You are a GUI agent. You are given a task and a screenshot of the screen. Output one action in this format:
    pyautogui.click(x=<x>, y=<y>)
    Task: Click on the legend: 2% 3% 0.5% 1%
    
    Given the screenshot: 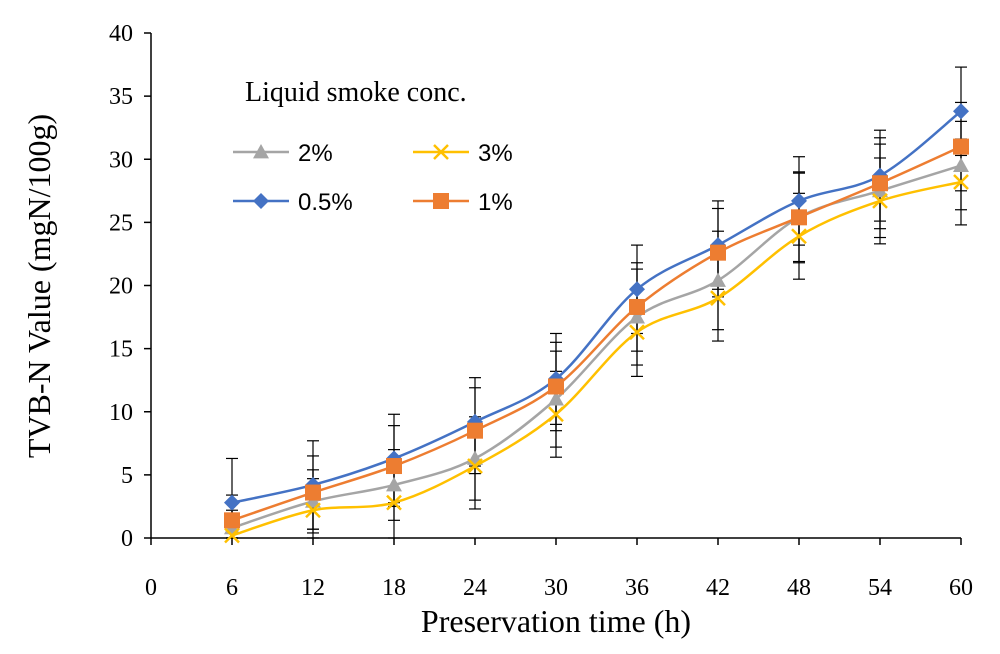 What is the action you would take?
    pyautogui.click(x=373, y=178)
    